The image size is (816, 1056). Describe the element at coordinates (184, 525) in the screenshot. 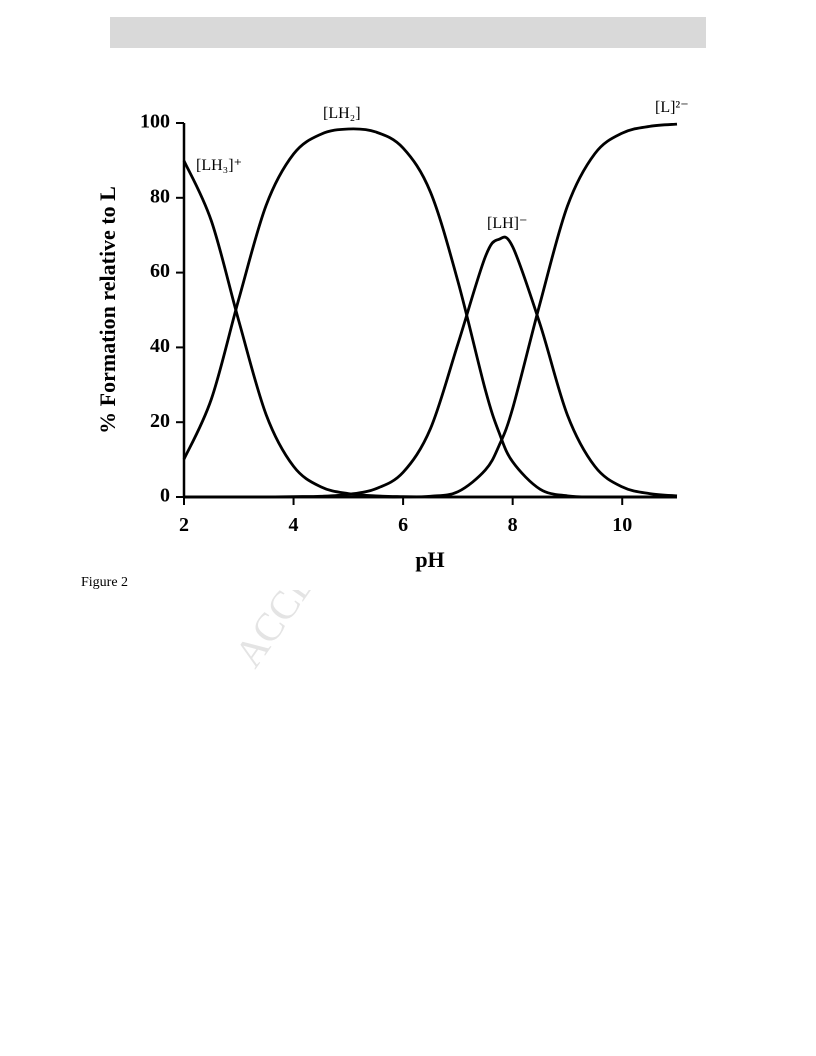

I see `x-tick-label: 2` at that location.